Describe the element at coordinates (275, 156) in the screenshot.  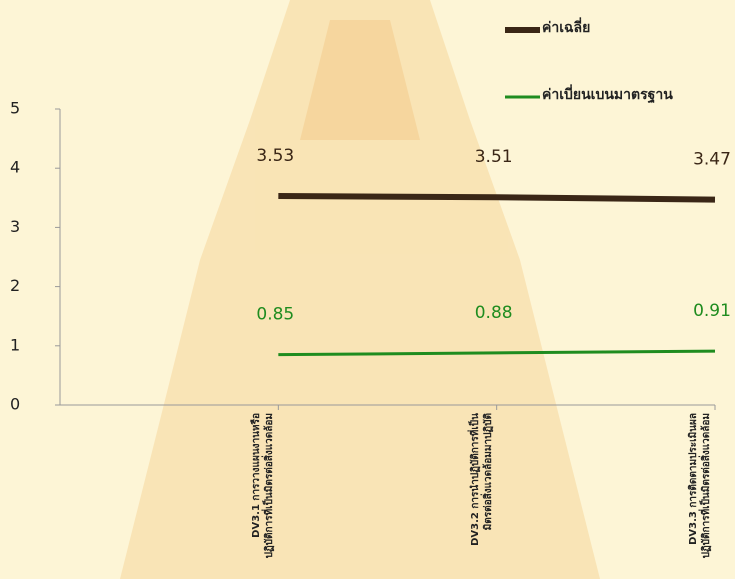
I see `value-label: 3.53` at that location.